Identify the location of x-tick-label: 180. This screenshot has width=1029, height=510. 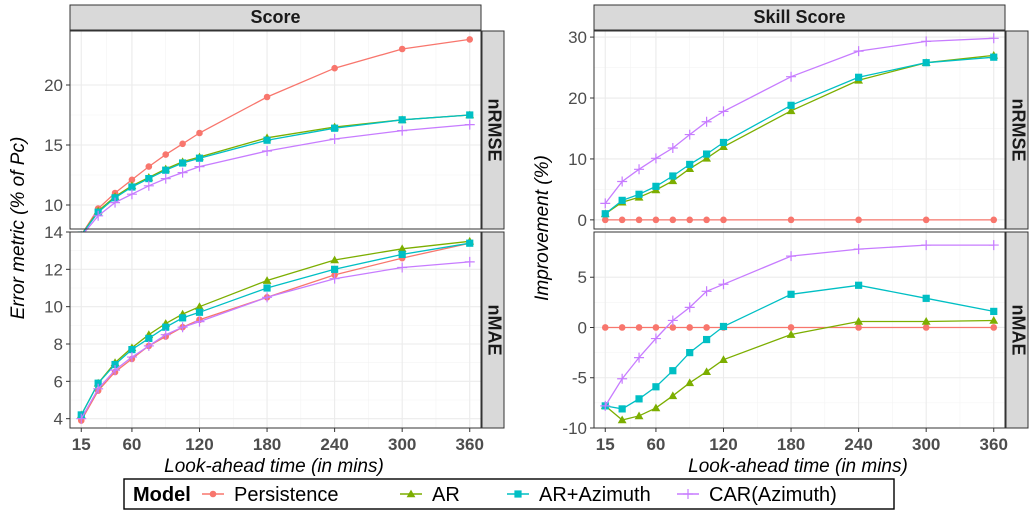
(267, 444).